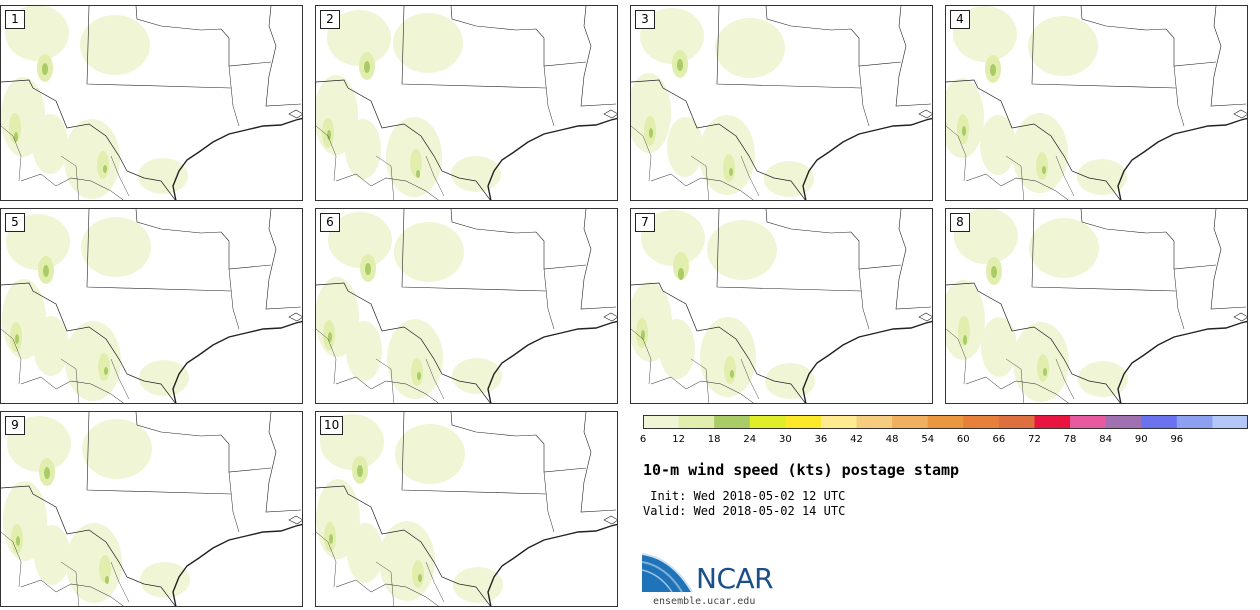 Image resolution: width=1260 pixels, height=610 pixels. I want to click on colorbar-tick-label: 12, so click(678, 439).